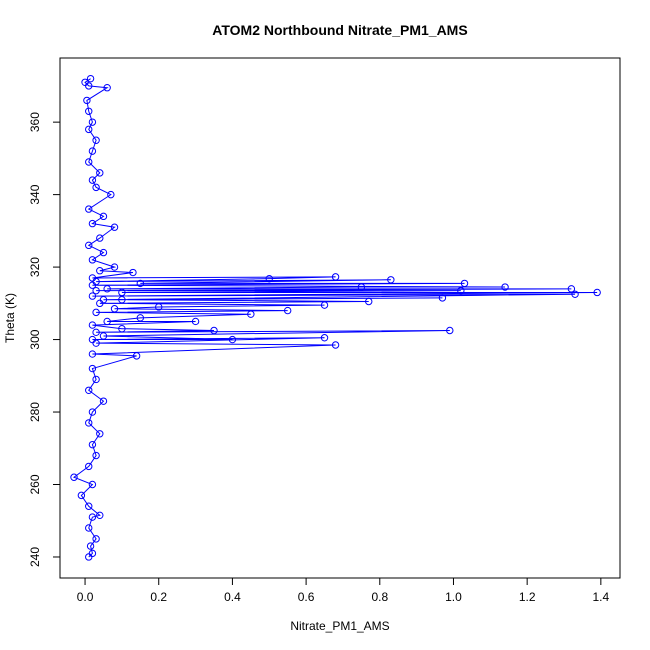 The height and width of the screenshot is (650, 650). Describe the element at coordinates (306, 597) in the screenshot. I see `x-tick-label: 0.6` at that location.